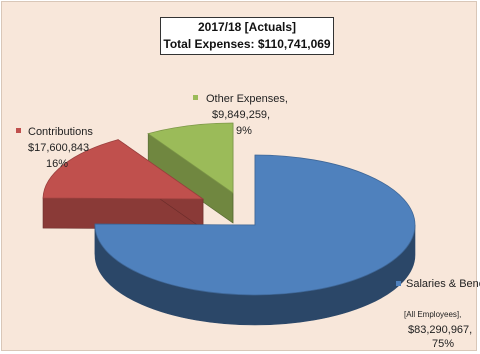  What do you see at coordinates (57, 164) in the screenshot?
I see `label-contributions-percent: 16%` at bounding box center [57, 164].